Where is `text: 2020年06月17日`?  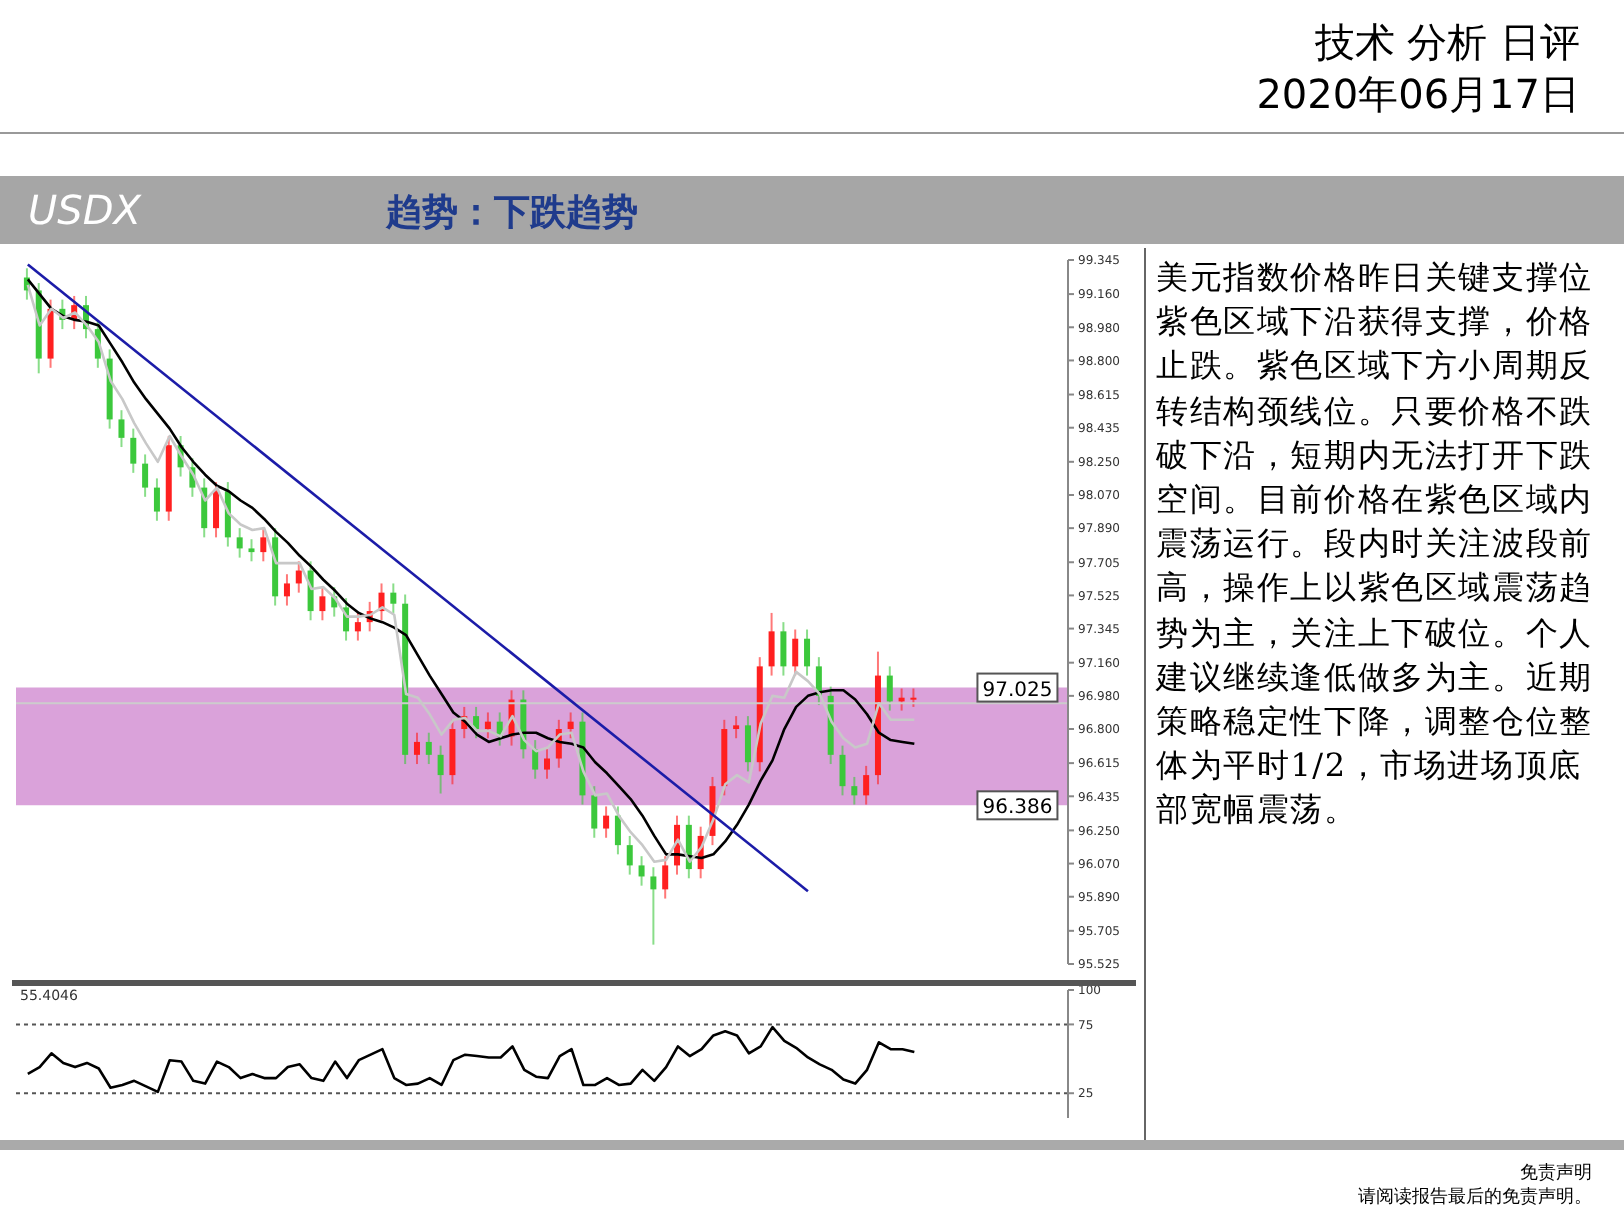
text: 2020年06月17日 is located at coordinates (1417, 95).